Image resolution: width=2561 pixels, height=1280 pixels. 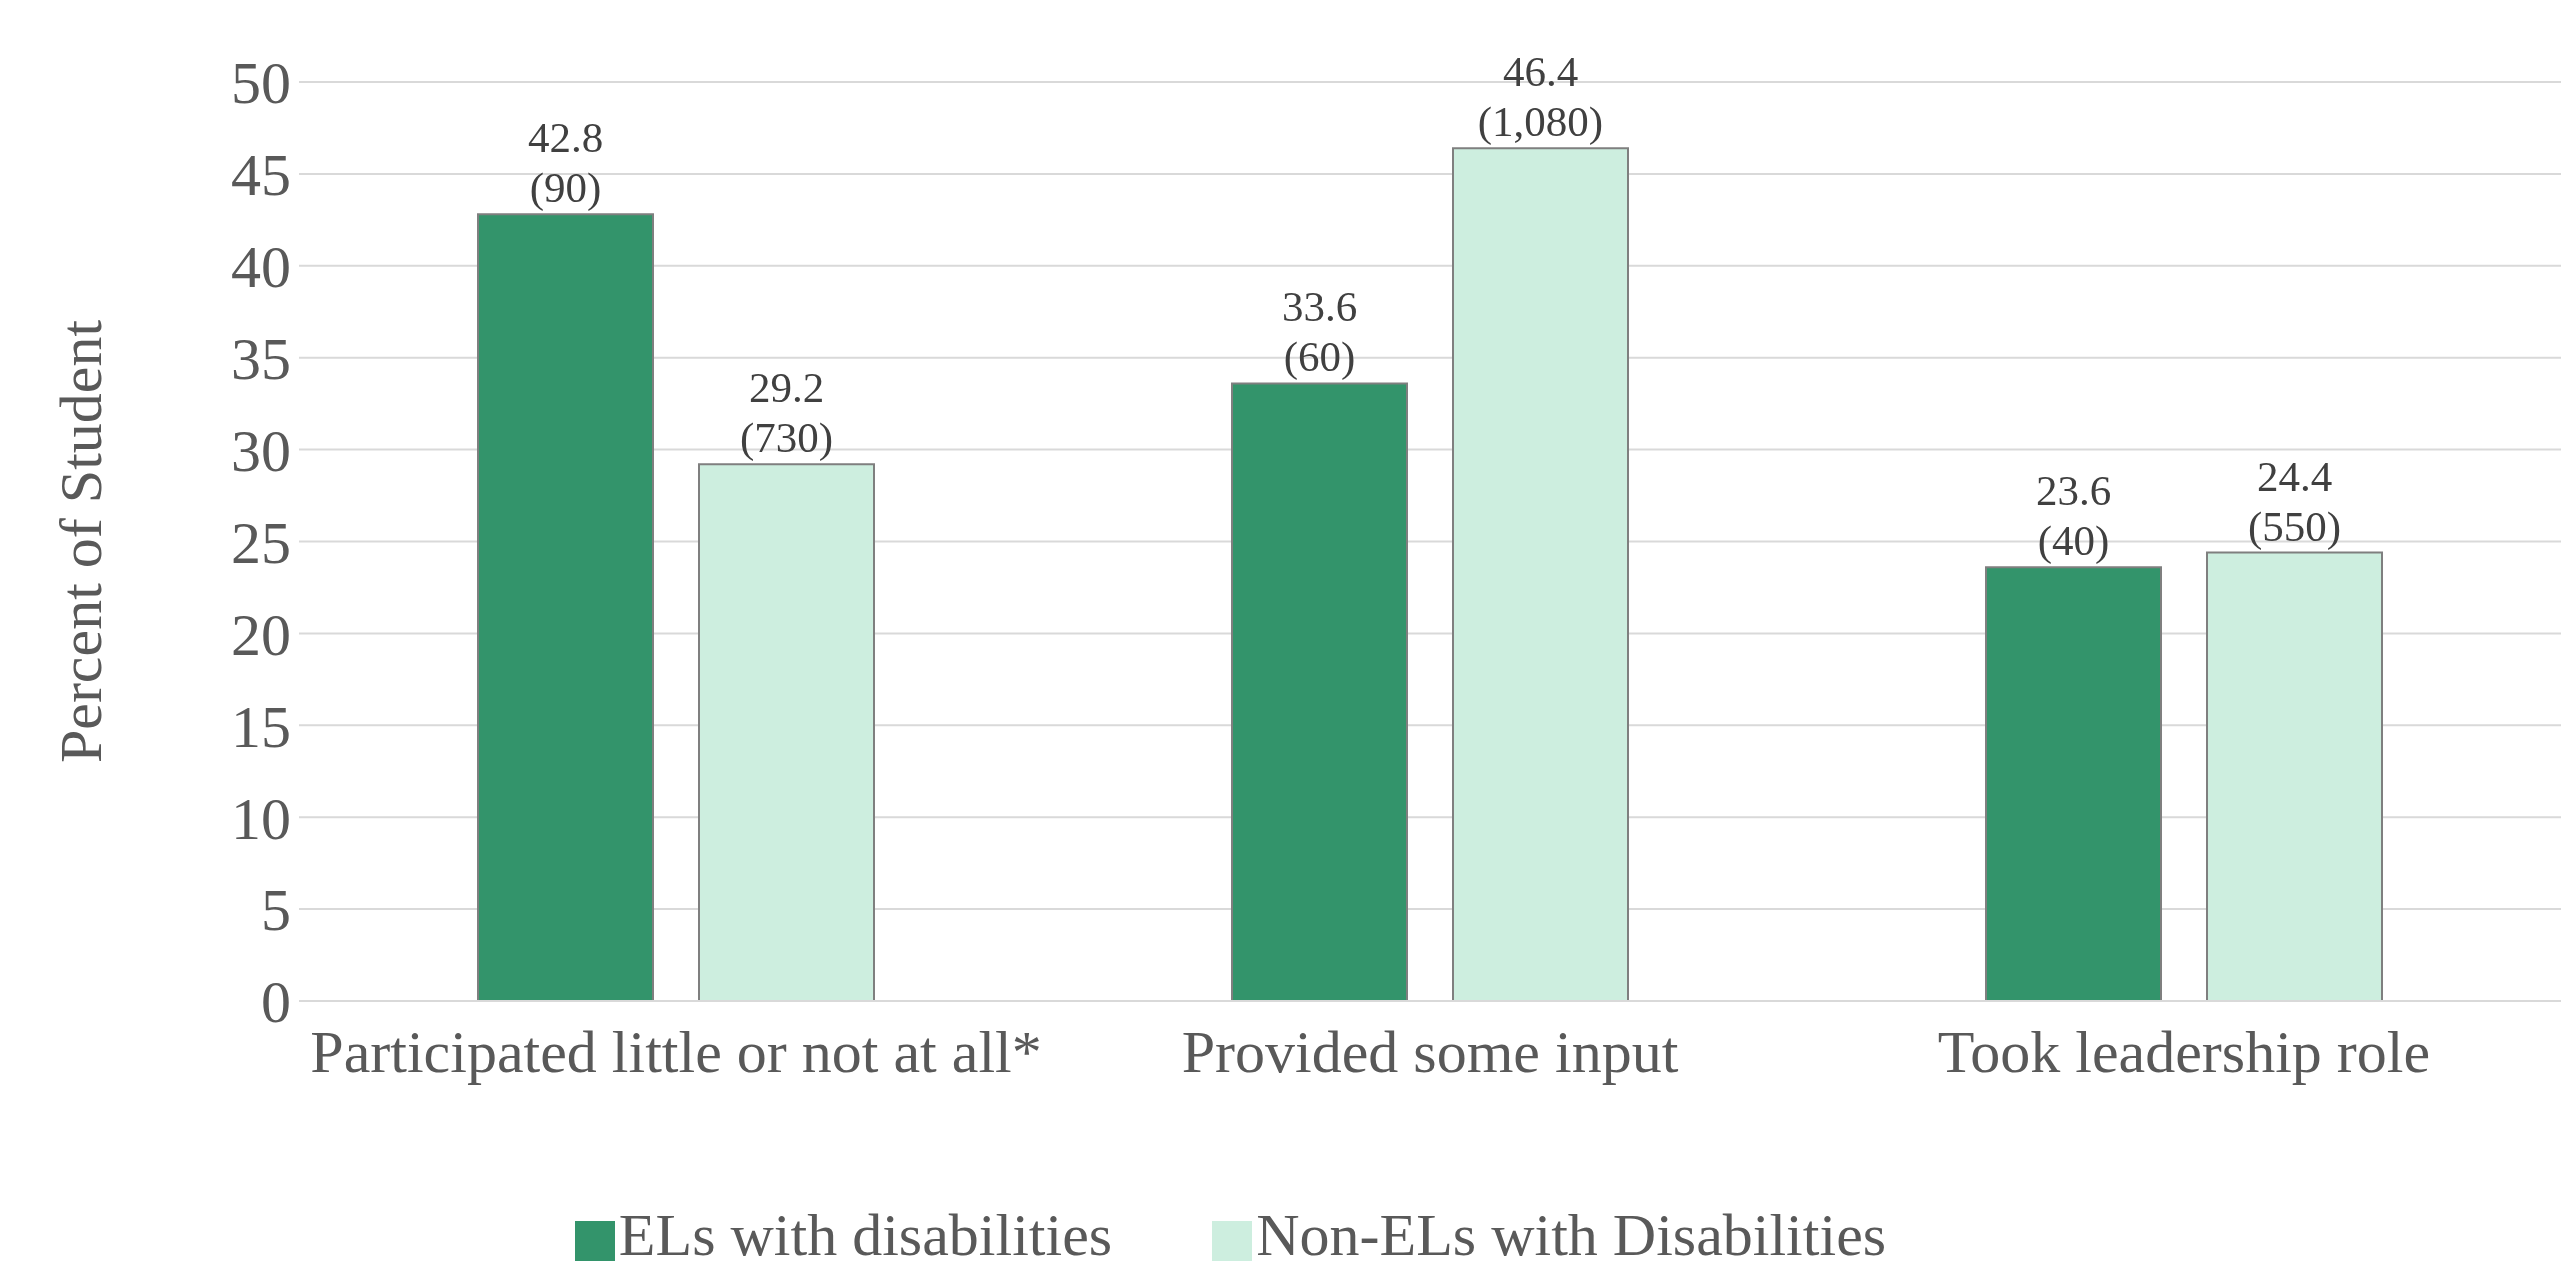 I want to click on legend-label: ELs with disabilities, so click(x=865, y=1235).